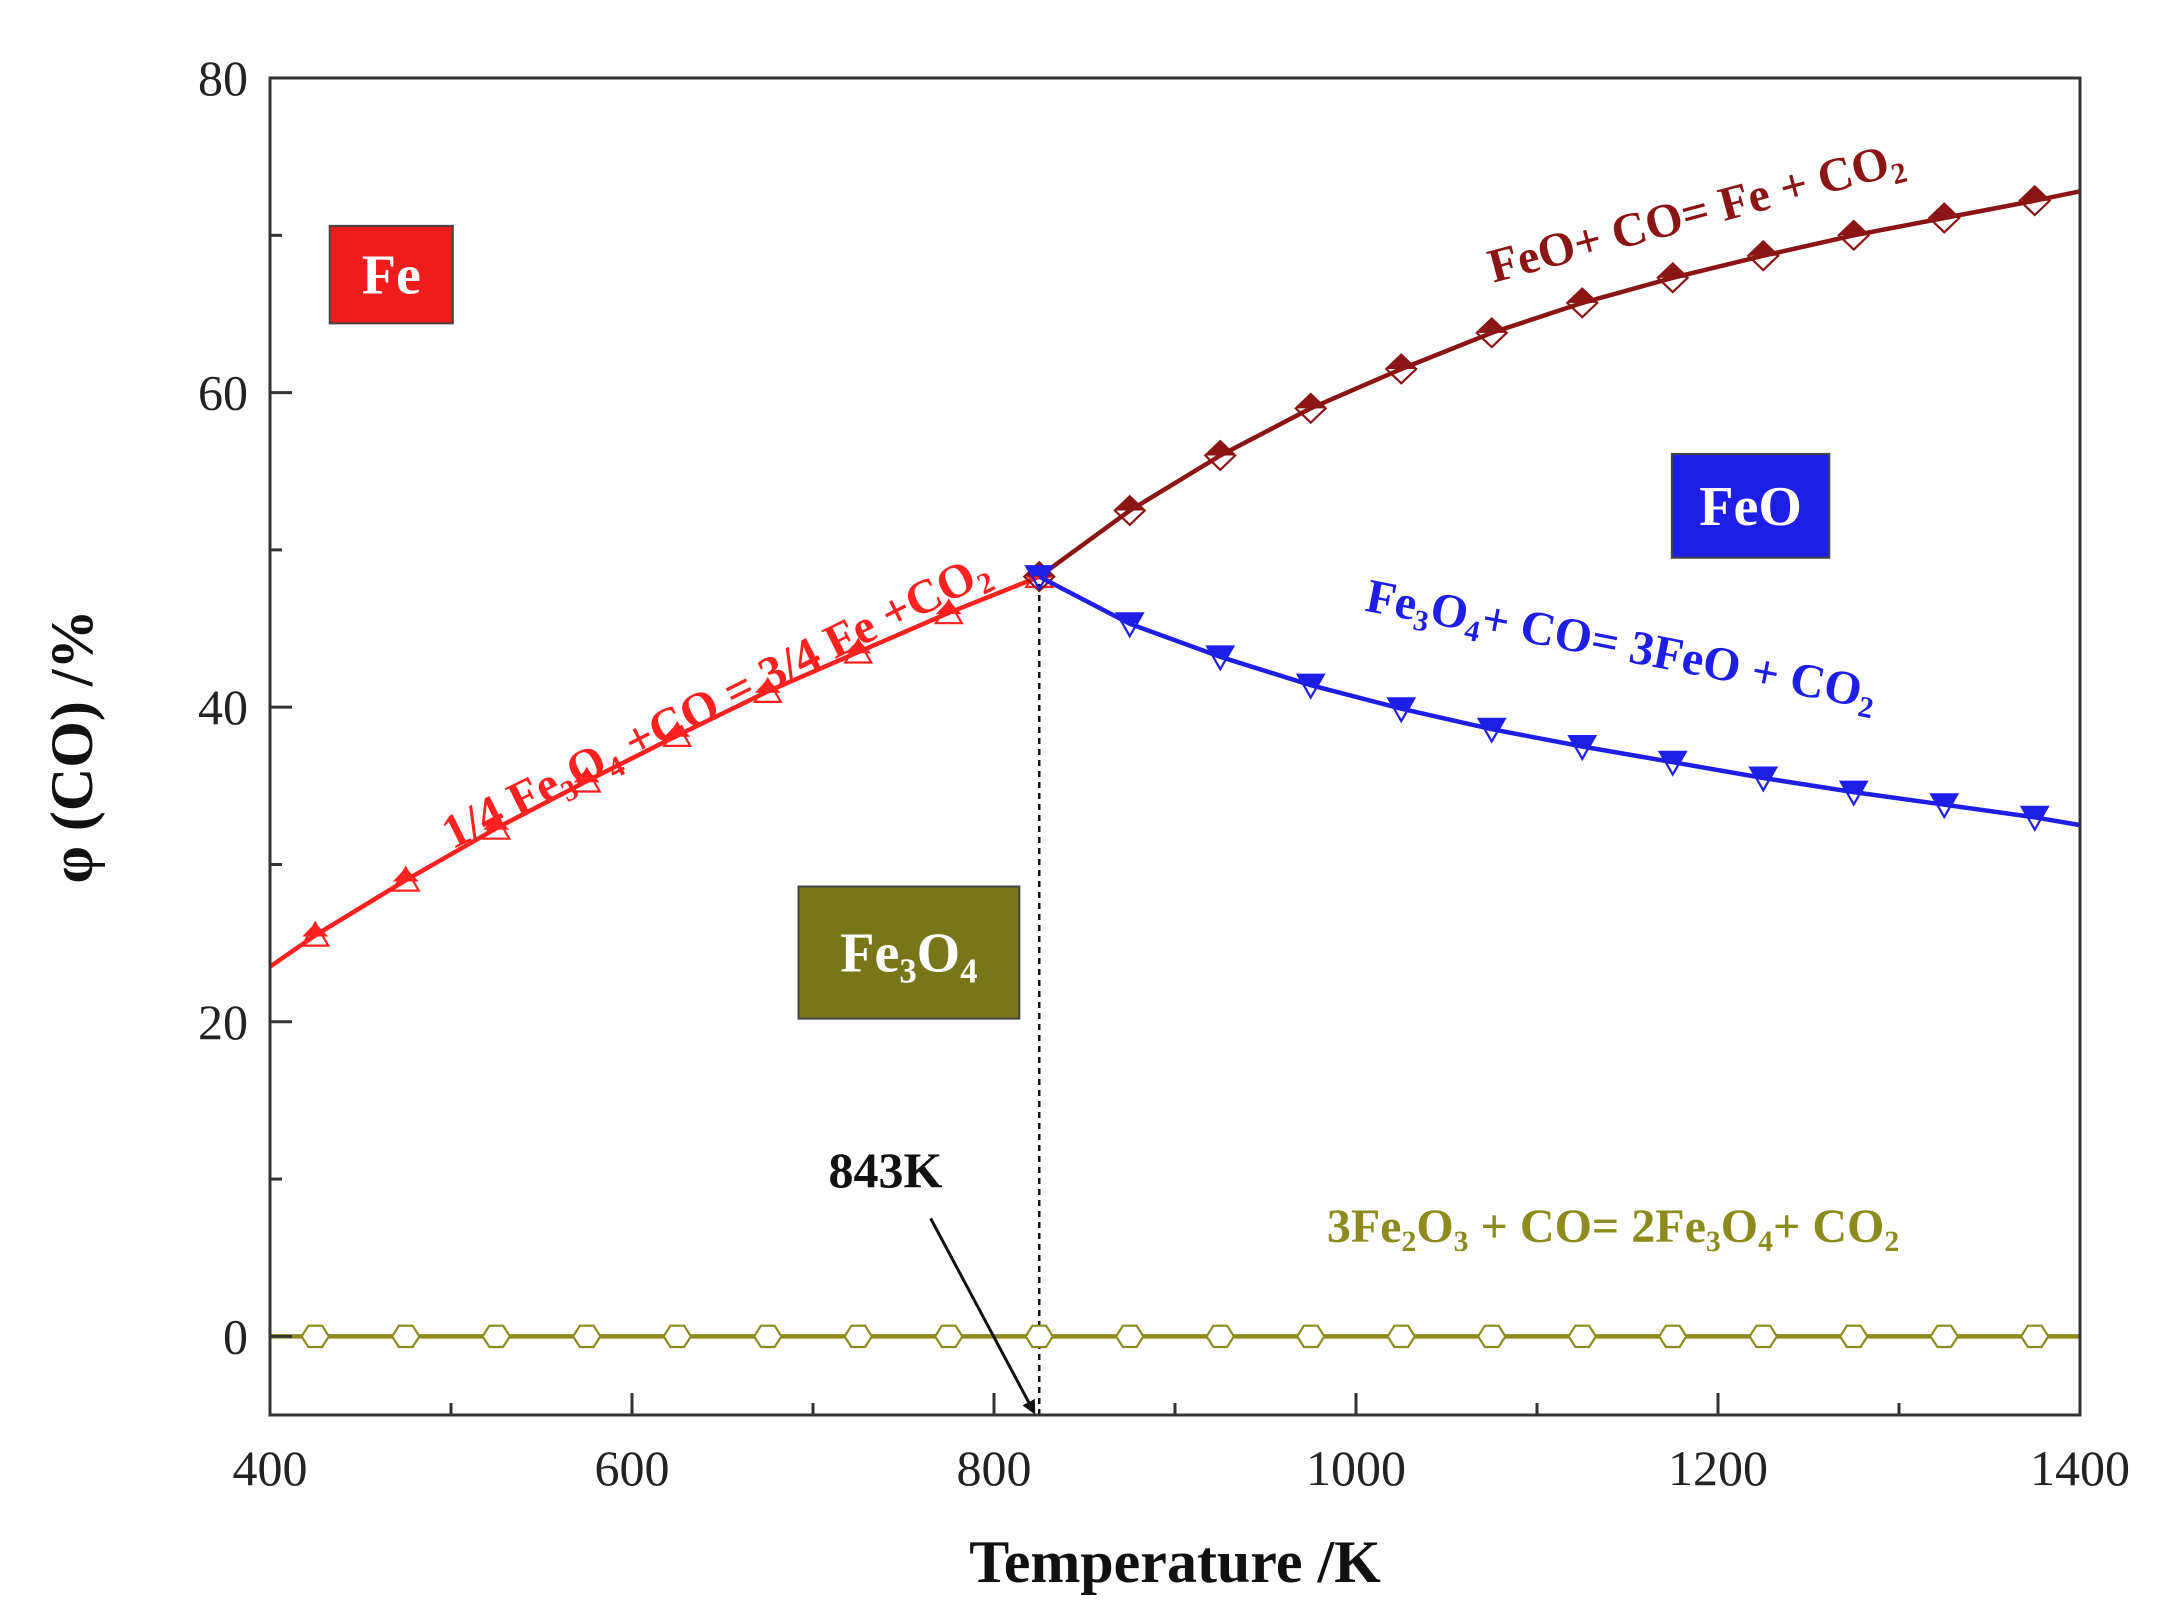  What do you see at coordinates (1718, 1468) in the screenshot?
I see `x-tick-label: 1200` at bounding box center [1718, 1468].